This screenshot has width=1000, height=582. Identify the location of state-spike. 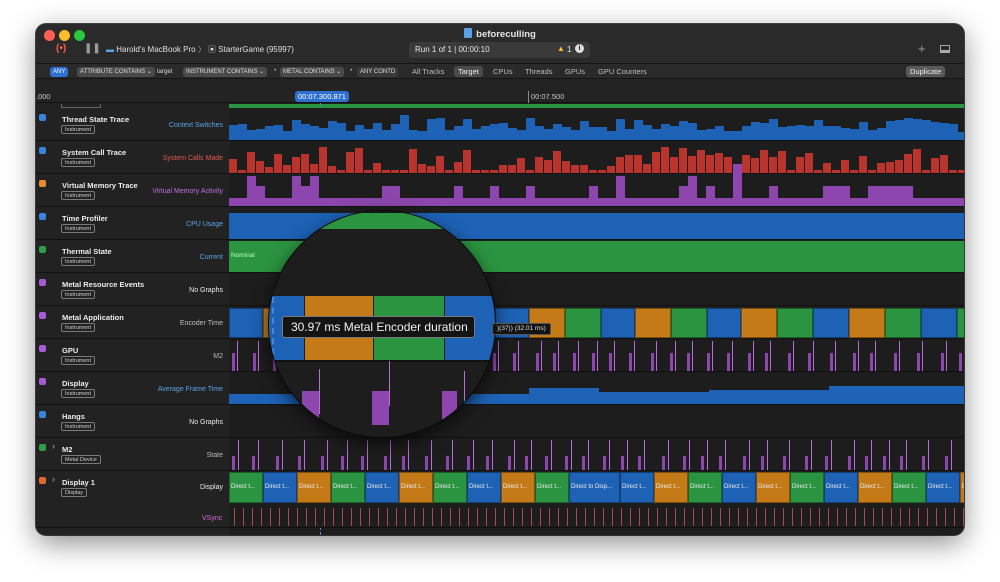
(668, 455).